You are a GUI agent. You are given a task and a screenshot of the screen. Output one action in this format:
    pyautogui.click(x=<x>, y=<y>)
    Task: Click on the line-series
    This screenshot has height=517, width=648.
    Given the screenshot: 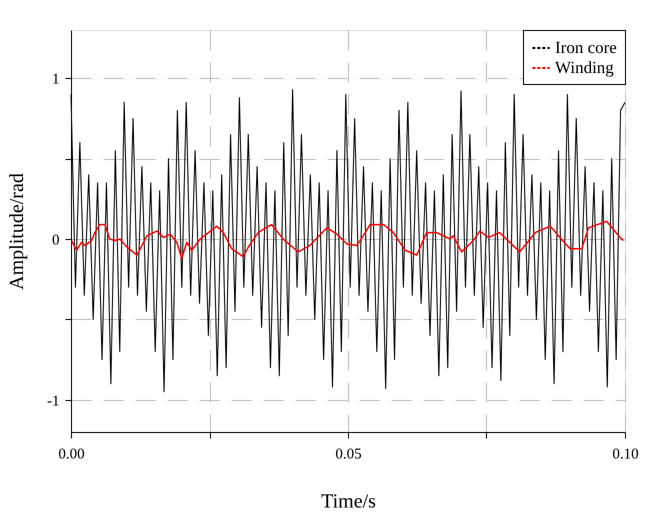 What is the action you would take?
    pyautogui.click(x=347, y=240)
    